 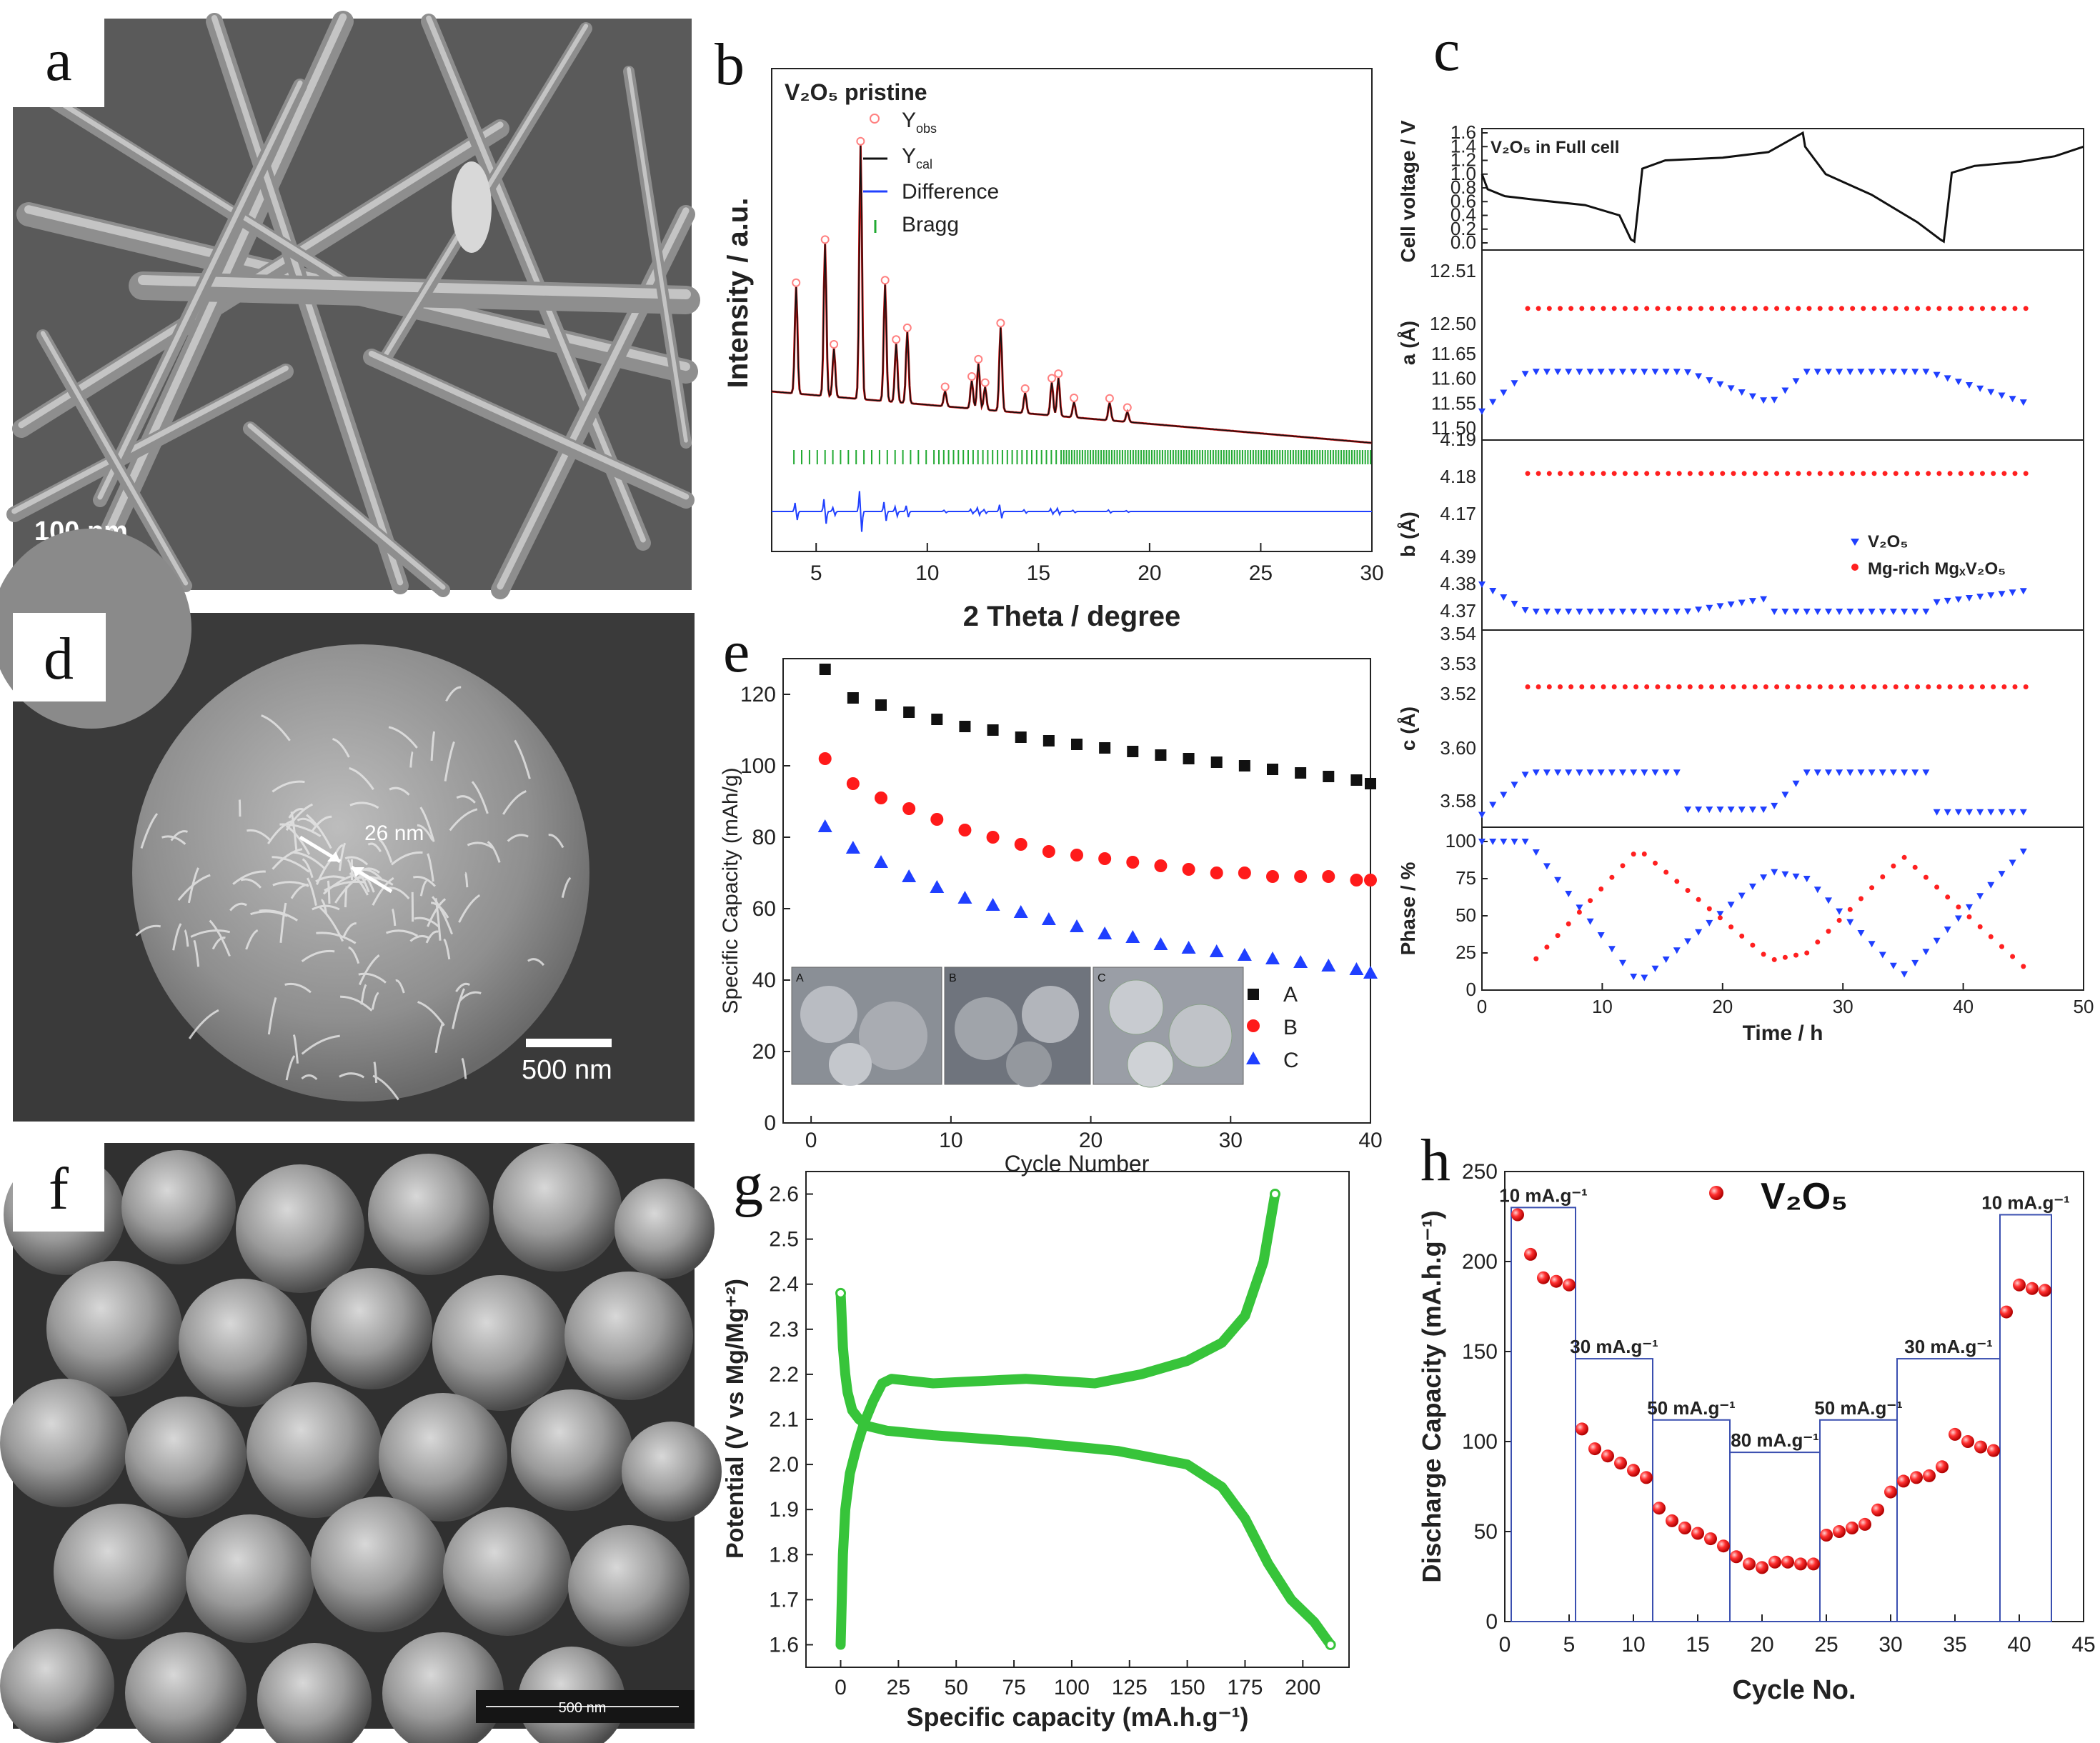 I want to click on fiber-blob, so click(x=472, y=207).